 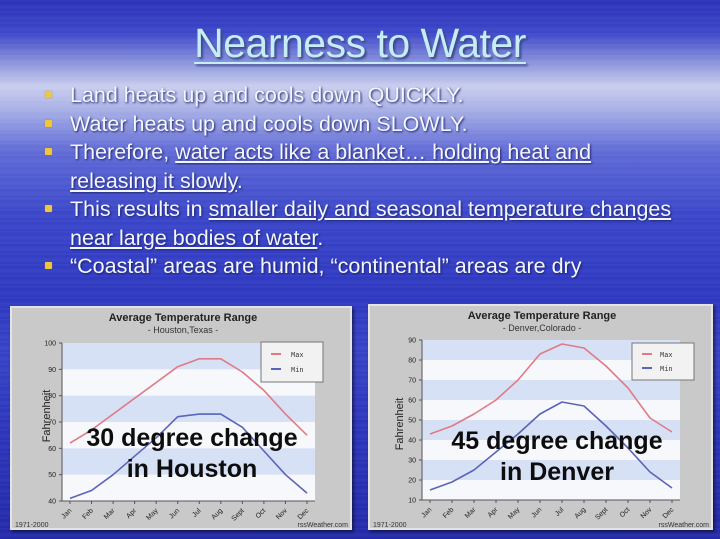 I want to click on bullet-text: Therefore,, so click(x=123, y=152).